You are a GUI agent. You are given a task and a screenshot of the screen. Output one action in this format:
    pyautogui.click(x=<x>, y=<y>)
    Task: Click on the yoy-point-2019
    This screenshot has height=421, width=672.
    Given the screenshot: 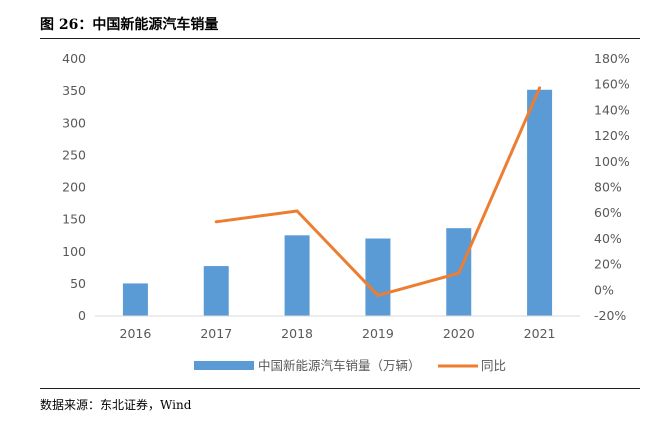 What is the action you would take?
    pyautogui.click(x=378, y=295)
    